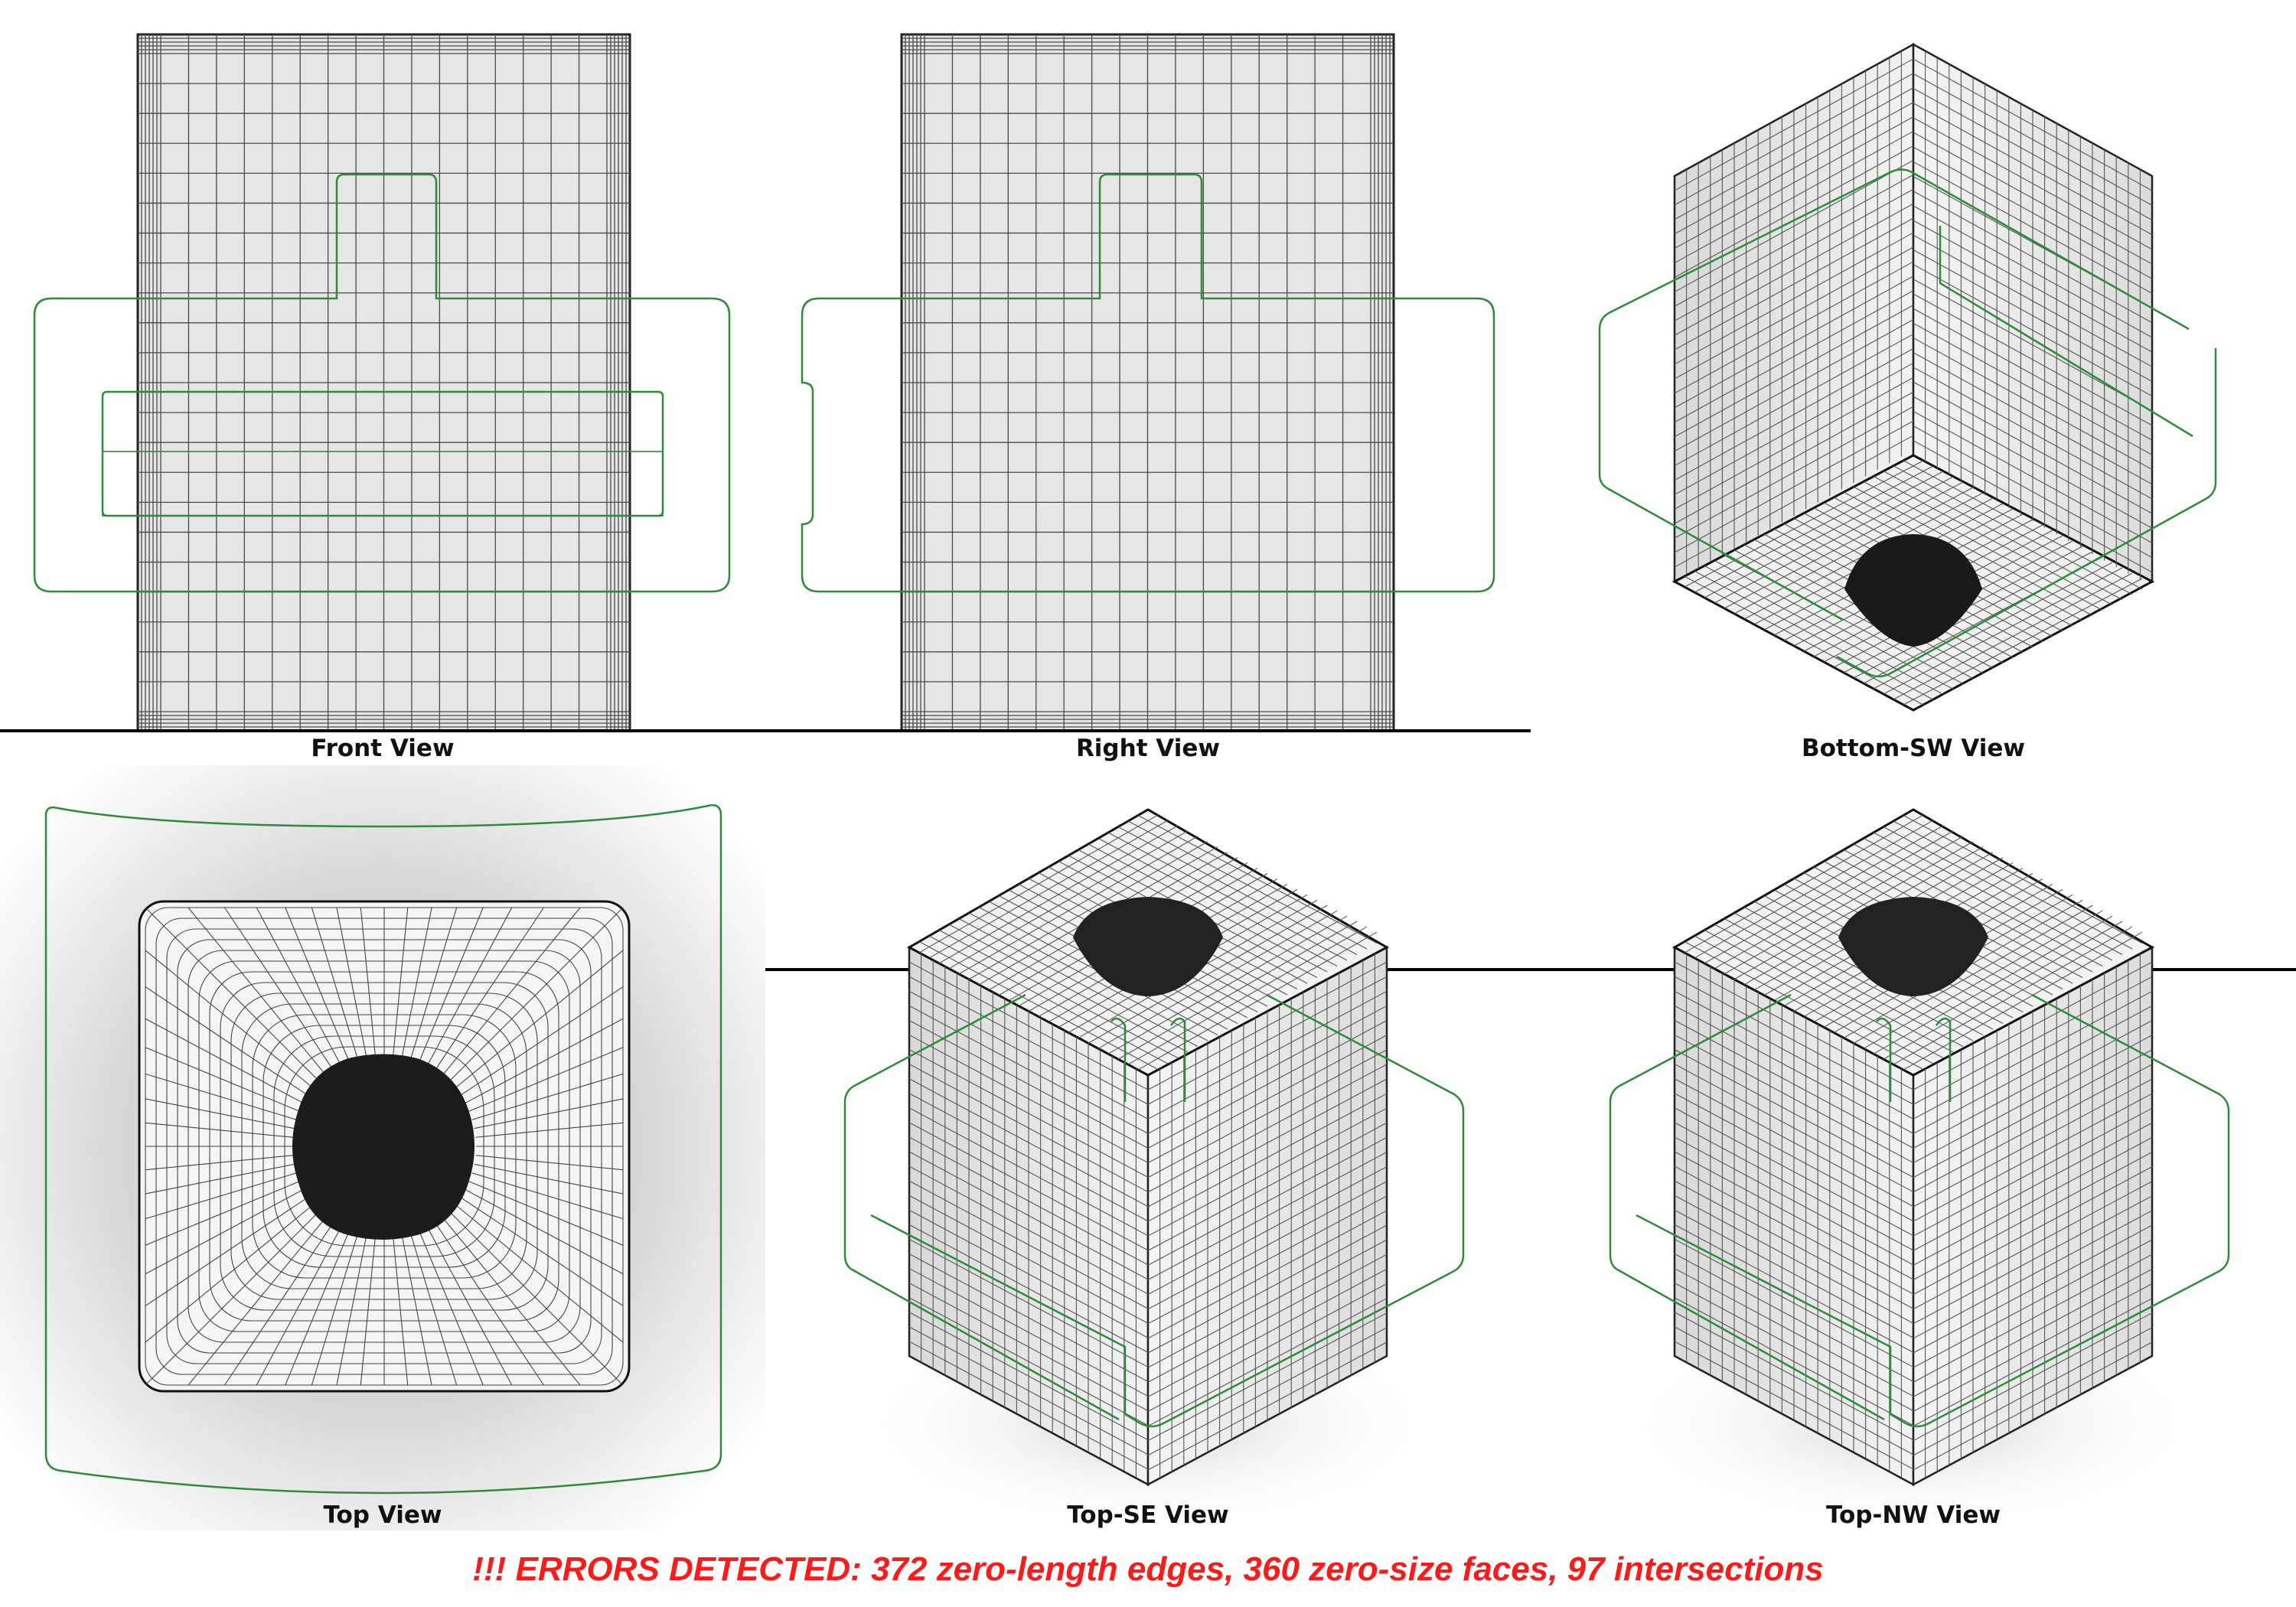  I want to click on bottom-sw-view-panel: Bottom-SW View, so click(1907, 402).